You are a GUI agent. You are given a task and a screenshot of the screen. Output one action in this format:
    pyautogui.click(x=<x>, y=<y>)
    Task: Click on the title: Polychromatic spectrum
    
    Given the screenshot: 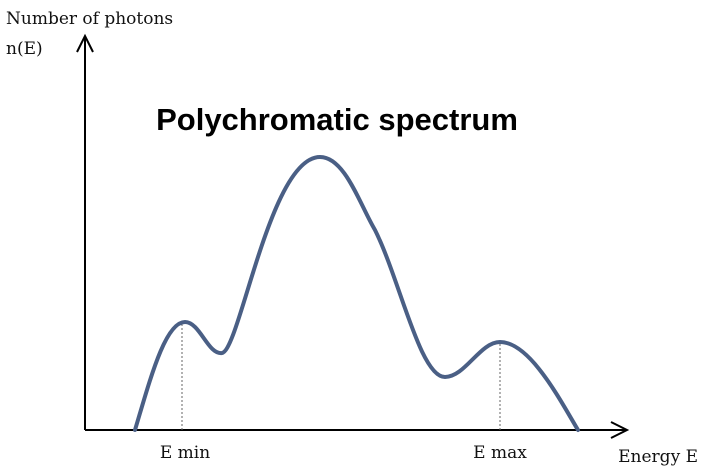 What is the action you would take?
    pyautogui.click(x=337, y=119)
    